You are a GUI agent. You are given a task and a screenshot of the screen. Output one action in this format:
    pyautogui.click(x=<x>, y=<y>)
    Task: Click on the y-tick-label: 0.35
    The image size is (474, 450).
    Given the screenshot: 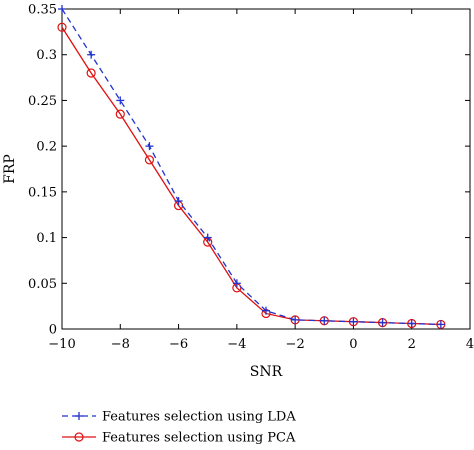 What is the action you would take?
    pyautogui.click(x=42, y=10)
    